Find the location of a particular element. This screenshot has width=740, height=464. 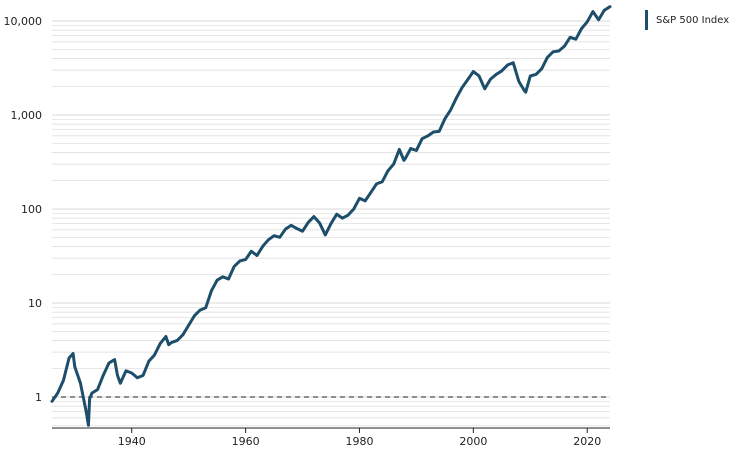

y-tick-label: 10 is located at coordinates (35, 303).